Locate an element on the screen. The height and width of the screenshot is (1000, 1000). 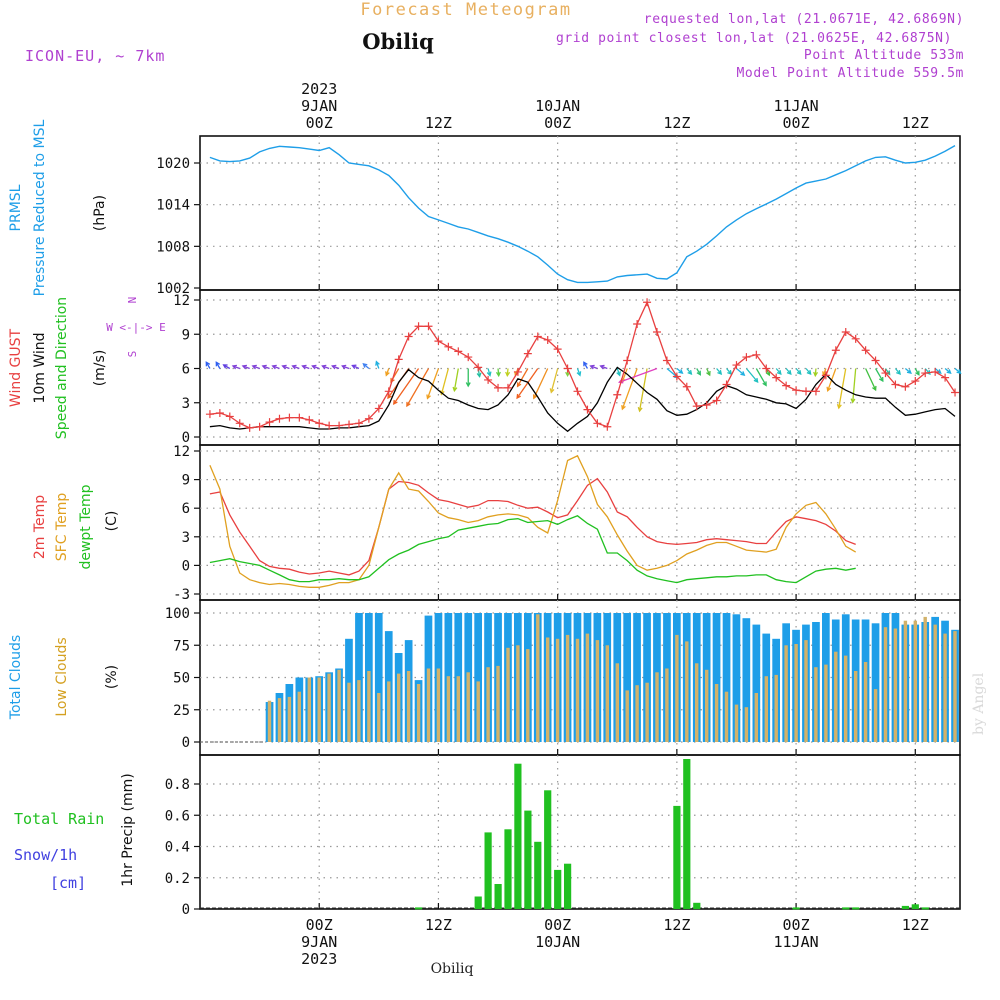
bottom-tick-label: 00Z is located at coordinates (557, 925).